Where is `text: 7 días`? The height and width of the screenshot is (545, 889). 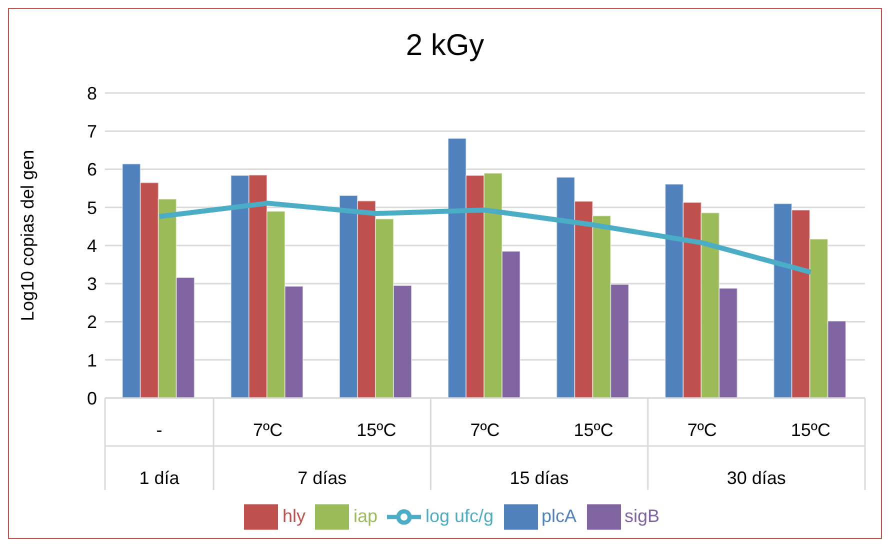
text: 7 días is located at coordinates (322, 478).